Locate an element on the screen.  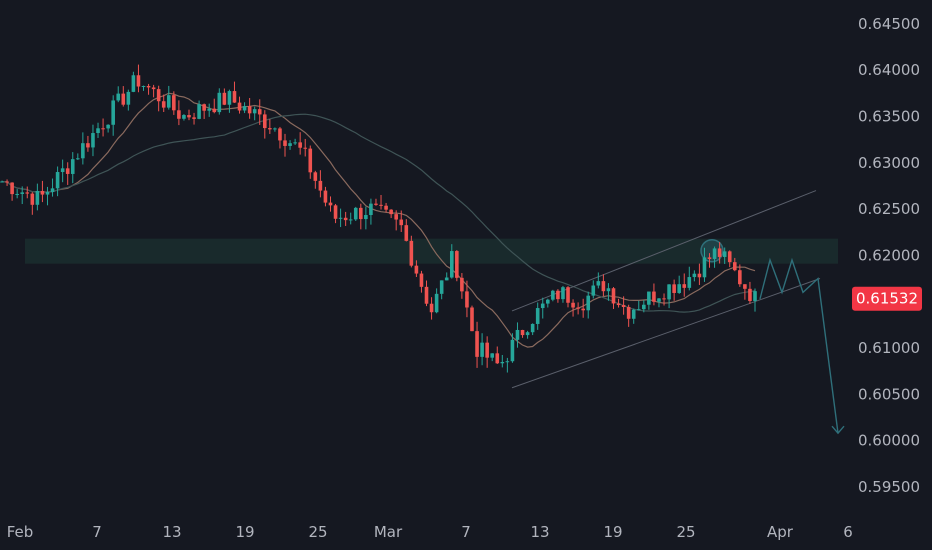
y-tick-label: 0.62500 is located at coordinates (889, 209).